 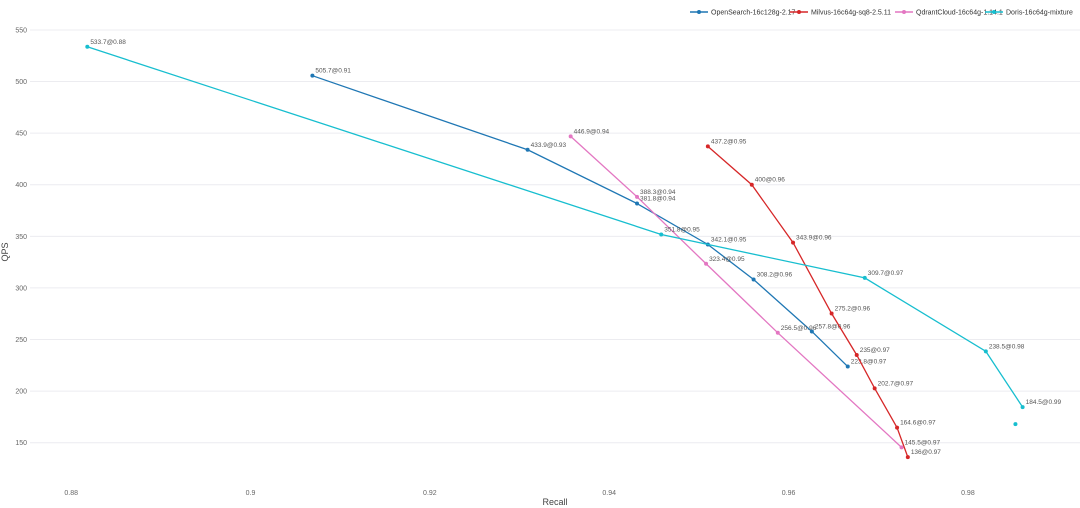 I want to click on data-label: 433.9@0.93, so click(x=549, y=145).